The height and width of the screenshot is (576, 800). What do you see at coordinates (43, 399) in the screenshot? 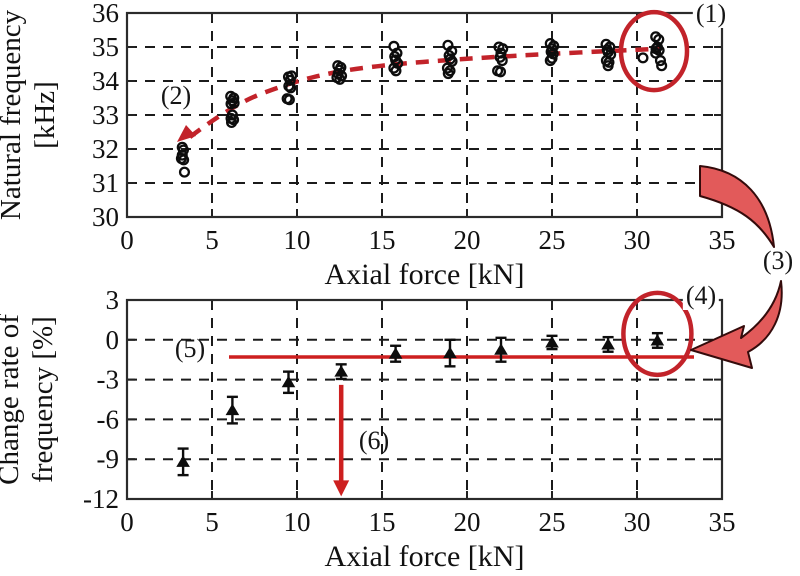
I see `y-axis-title-line2: frequency [%]` at bounding box center [43, 399].